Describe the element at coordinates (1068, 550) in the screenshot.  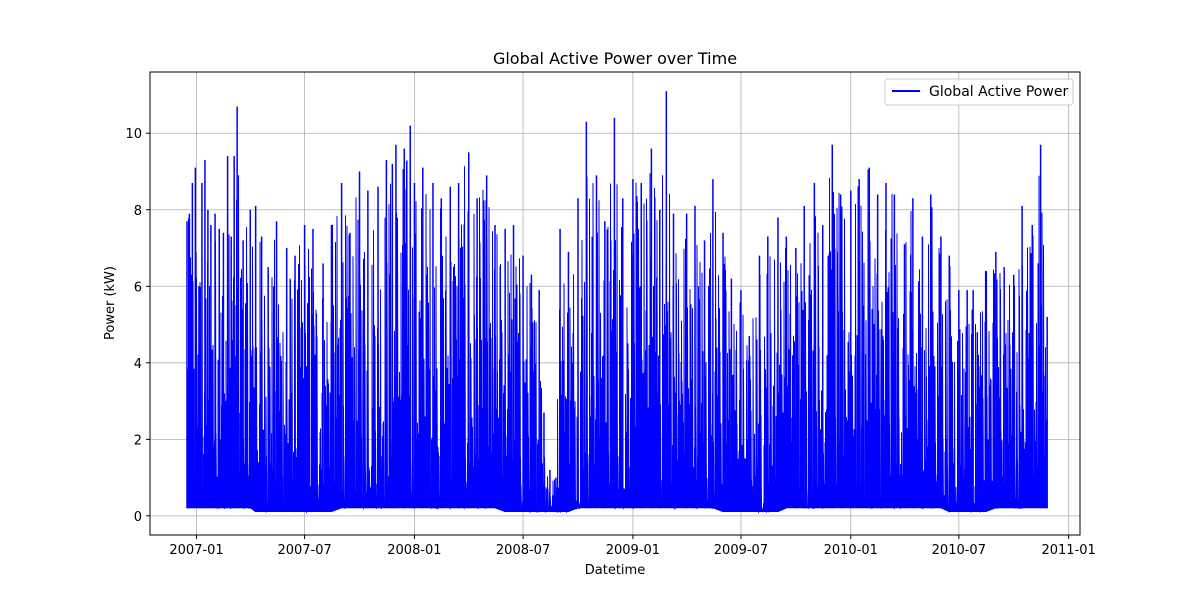
I see `x-tick-label: 2011-01` at that location.